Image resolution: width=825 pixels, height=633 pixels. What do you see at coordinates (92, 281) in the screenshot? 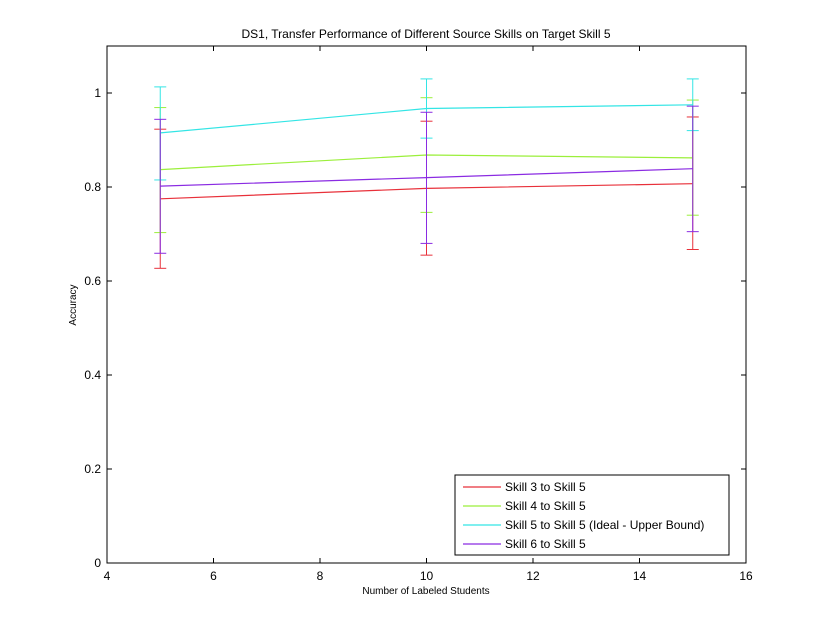
I see `y-tick-label: 0.6` at bounding box center [92, 281].